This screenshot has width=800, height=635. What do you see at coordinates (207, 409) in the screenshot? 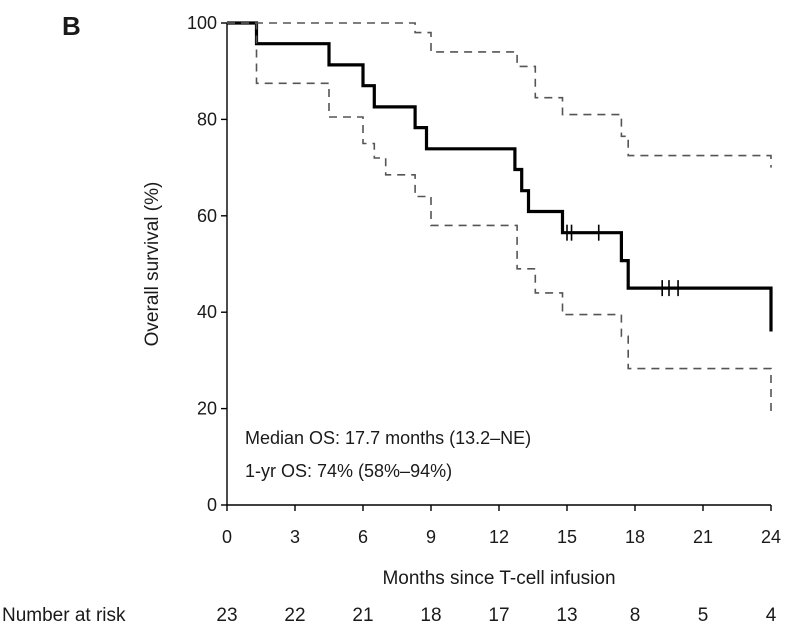
I see `y-tick-label: 20` at bounding box center [207, 409].